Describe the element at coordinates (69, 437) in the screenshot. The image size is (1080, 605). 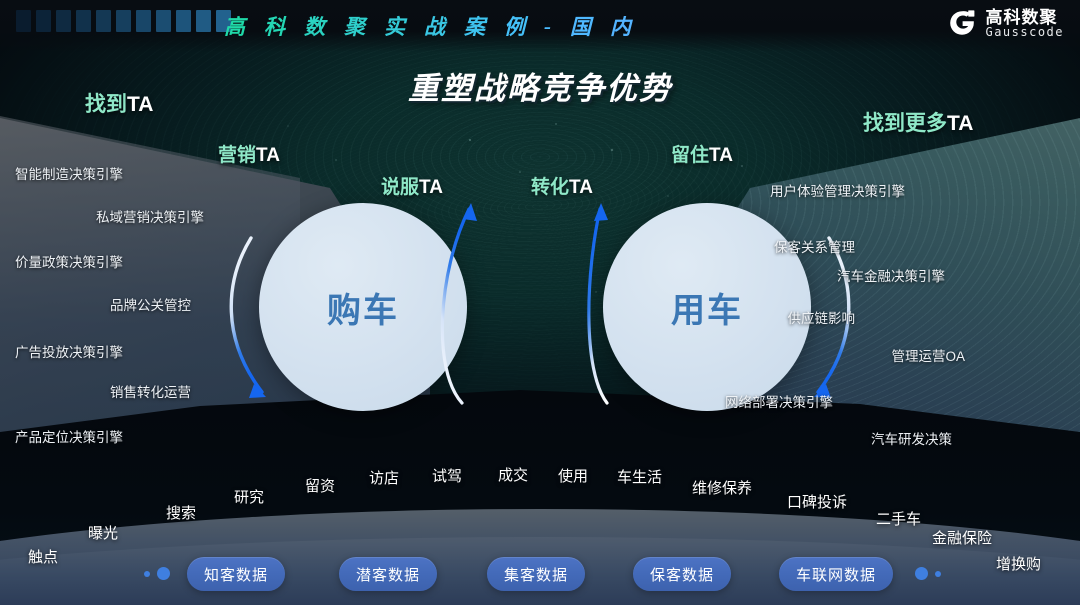
I see `left-engine-label-7: 产品定位决策引擎` at that location.